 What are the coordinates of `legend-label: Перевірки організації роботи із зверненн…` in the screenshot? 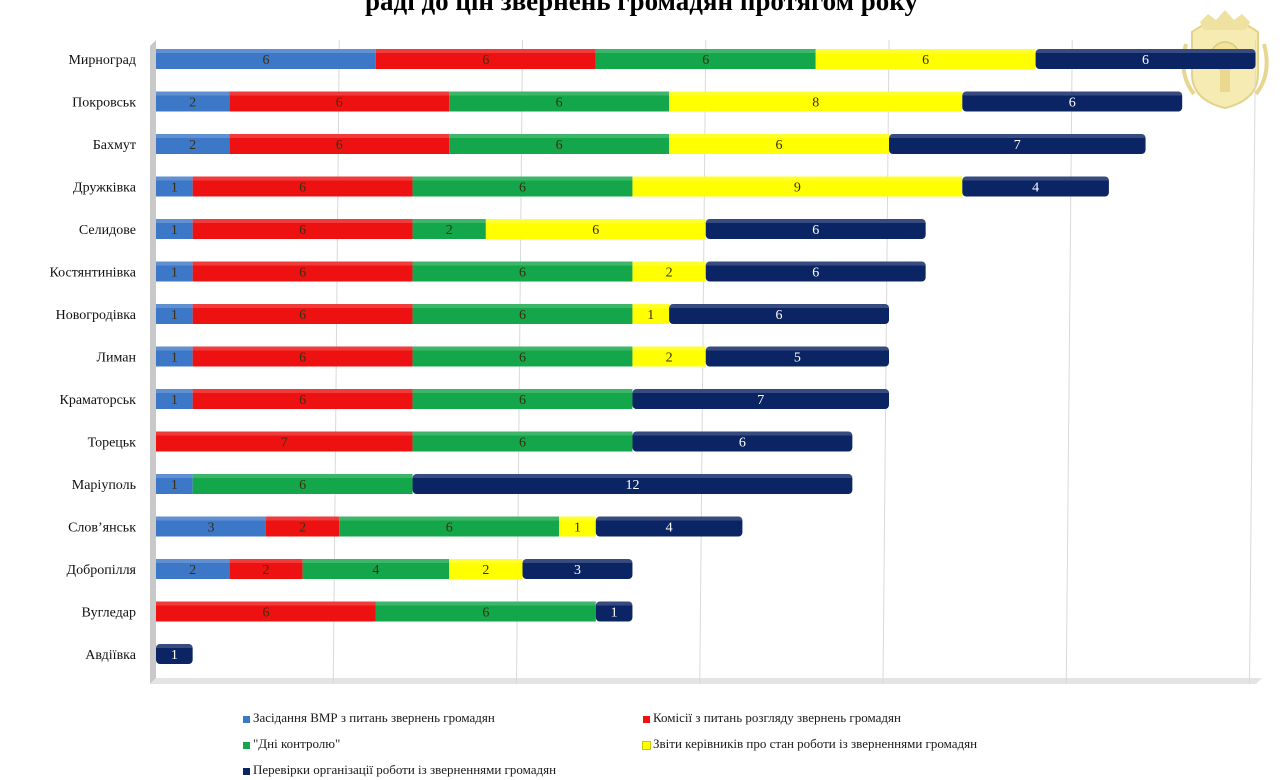 It's located at (405, 769).